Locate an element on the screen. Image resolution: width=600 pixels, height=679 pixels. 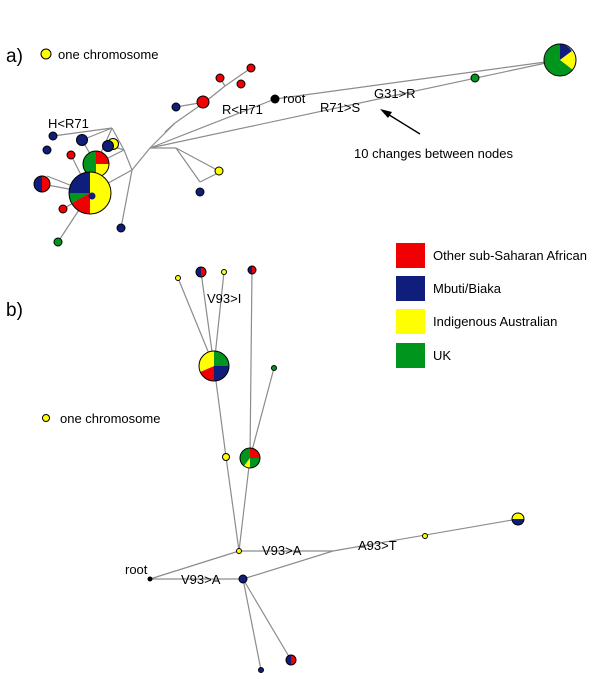
node-pie-bottom-b is located at coordinates (291, 660).